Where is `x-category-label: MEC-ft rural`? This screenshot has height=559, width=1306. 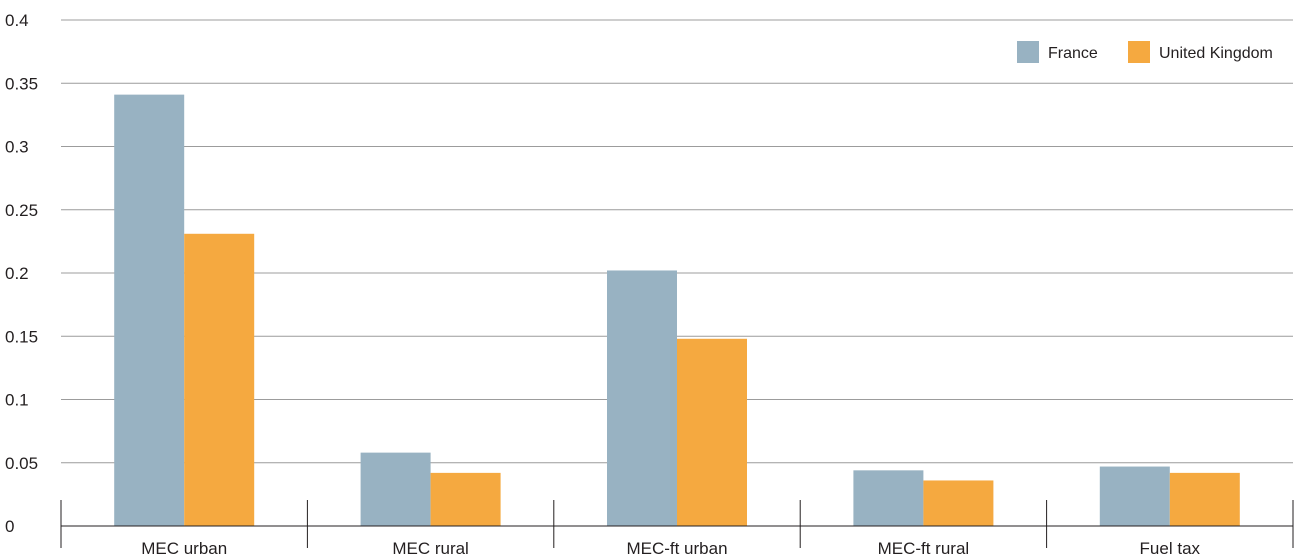
x-category-label: MEC-ft rural is located at coordinates (924, 548).